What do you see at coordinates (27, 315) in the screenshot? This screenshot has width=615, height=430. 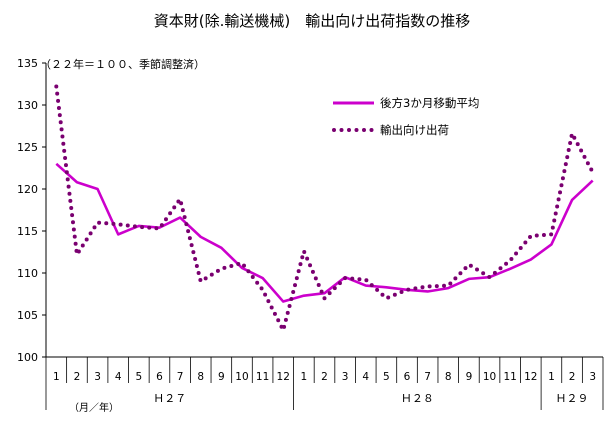 I see `y-tick-label: 105` at bounding box center [27, 315].